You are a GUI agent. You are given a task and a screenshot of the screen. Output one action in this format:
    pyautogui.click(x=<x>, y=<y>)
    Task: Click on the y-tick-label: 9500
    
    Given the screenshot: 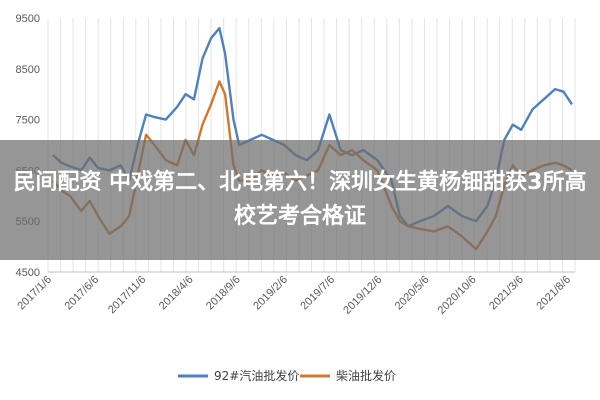 What is the action you would take?
    pyautogui.click(x=28, y=19)
    